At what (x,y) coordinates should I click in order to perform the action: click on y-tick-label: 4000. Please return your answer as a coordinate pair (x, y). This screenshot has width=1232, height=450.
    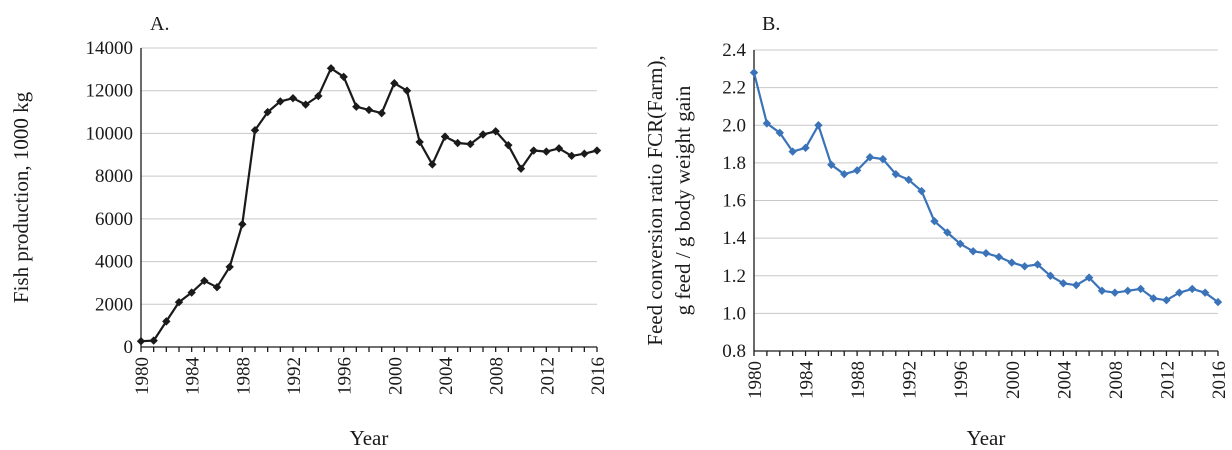
    Looking at the image, I should click on (114, 262).